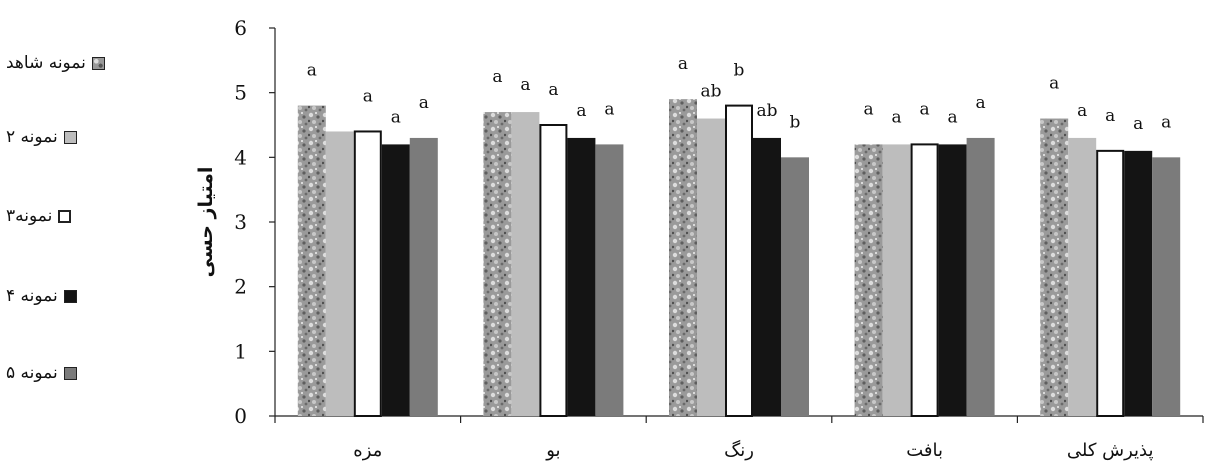 Image resolution: width=1205 pixels, height=464 pixels. I want to click on legend-label: نمونه۳, so click(29, 216).